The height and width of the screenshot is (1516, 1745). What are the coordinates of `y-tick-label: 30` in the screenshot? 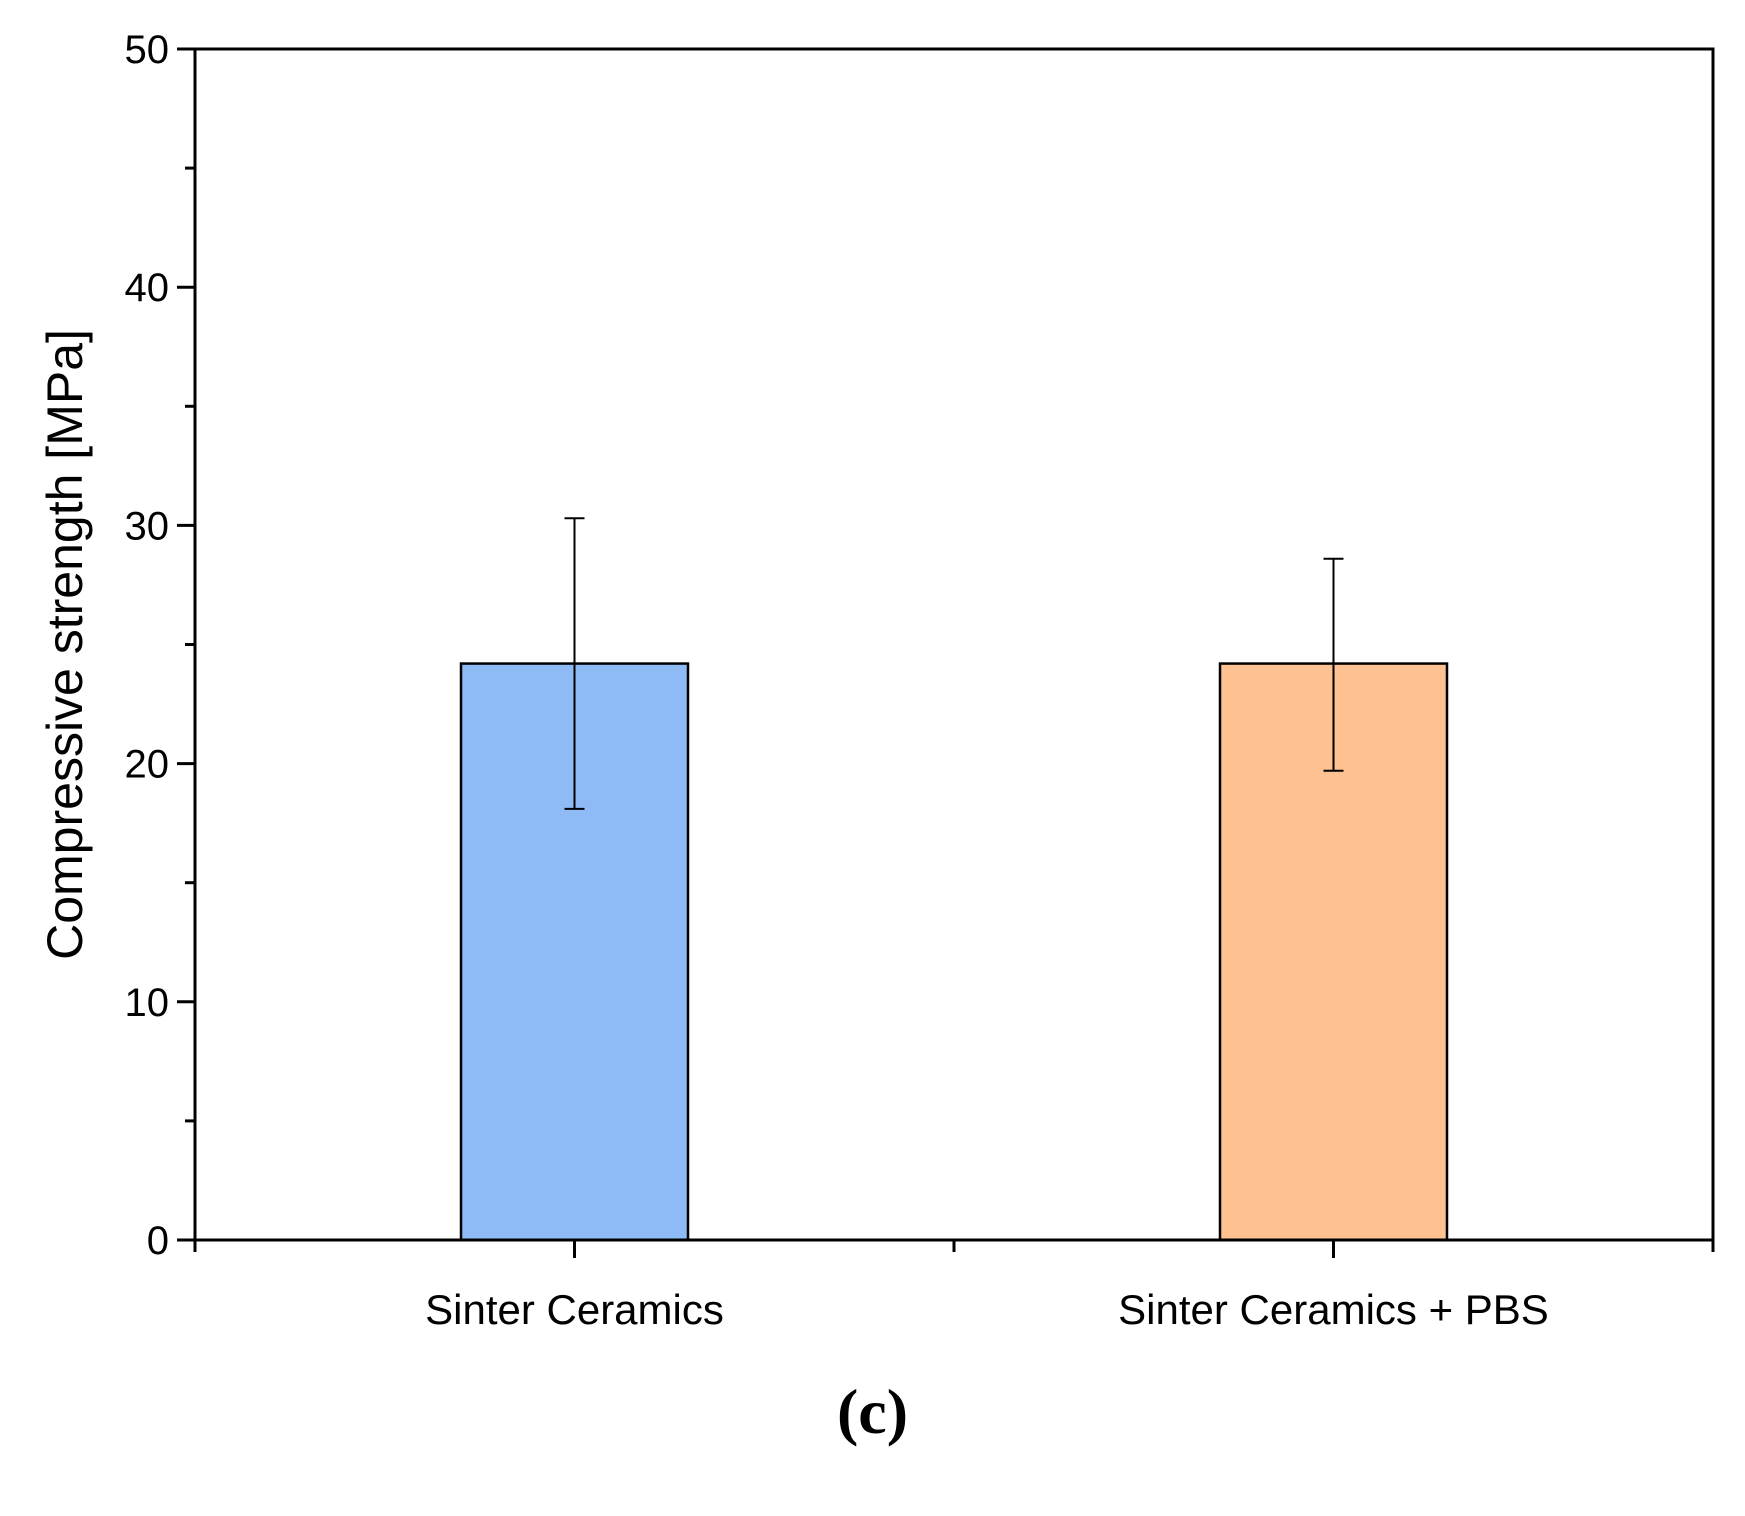 It's located at (147, 526).